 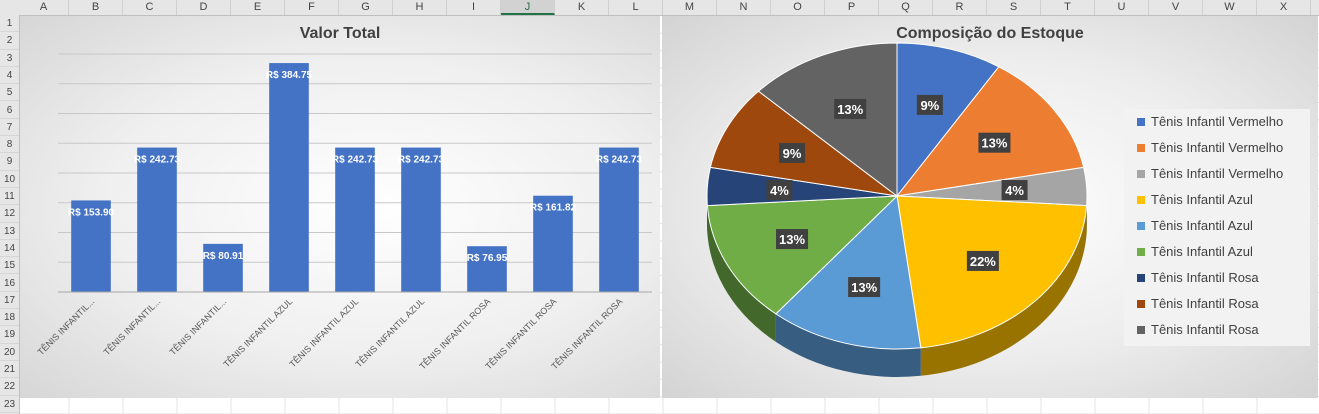 I want to click on column-header-k: K, so click(x=582, y=7).